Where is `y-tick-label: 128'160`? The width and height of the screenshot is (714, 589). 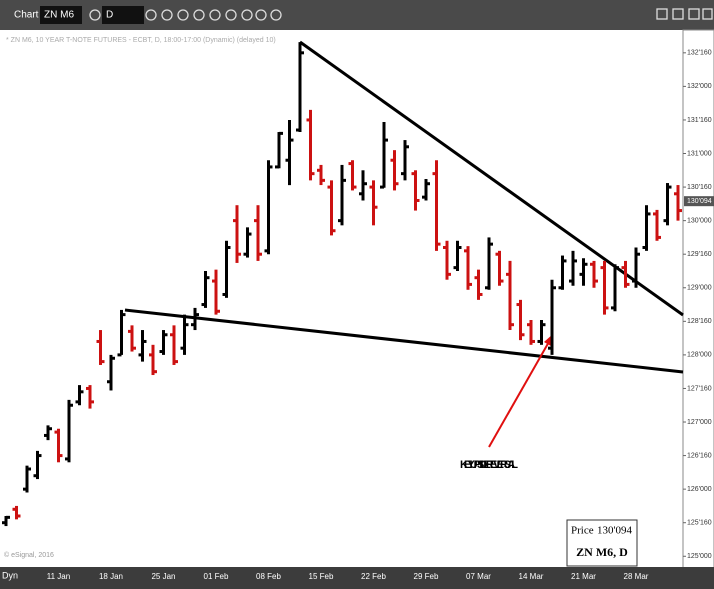
y-tick-label: 128'160 is located at coordinates (699, 321).